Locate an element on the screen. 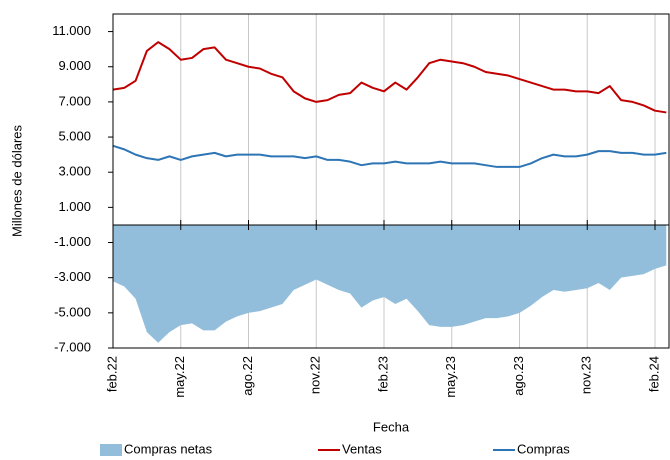  legend-swatch is located at coordinates (111, 450).